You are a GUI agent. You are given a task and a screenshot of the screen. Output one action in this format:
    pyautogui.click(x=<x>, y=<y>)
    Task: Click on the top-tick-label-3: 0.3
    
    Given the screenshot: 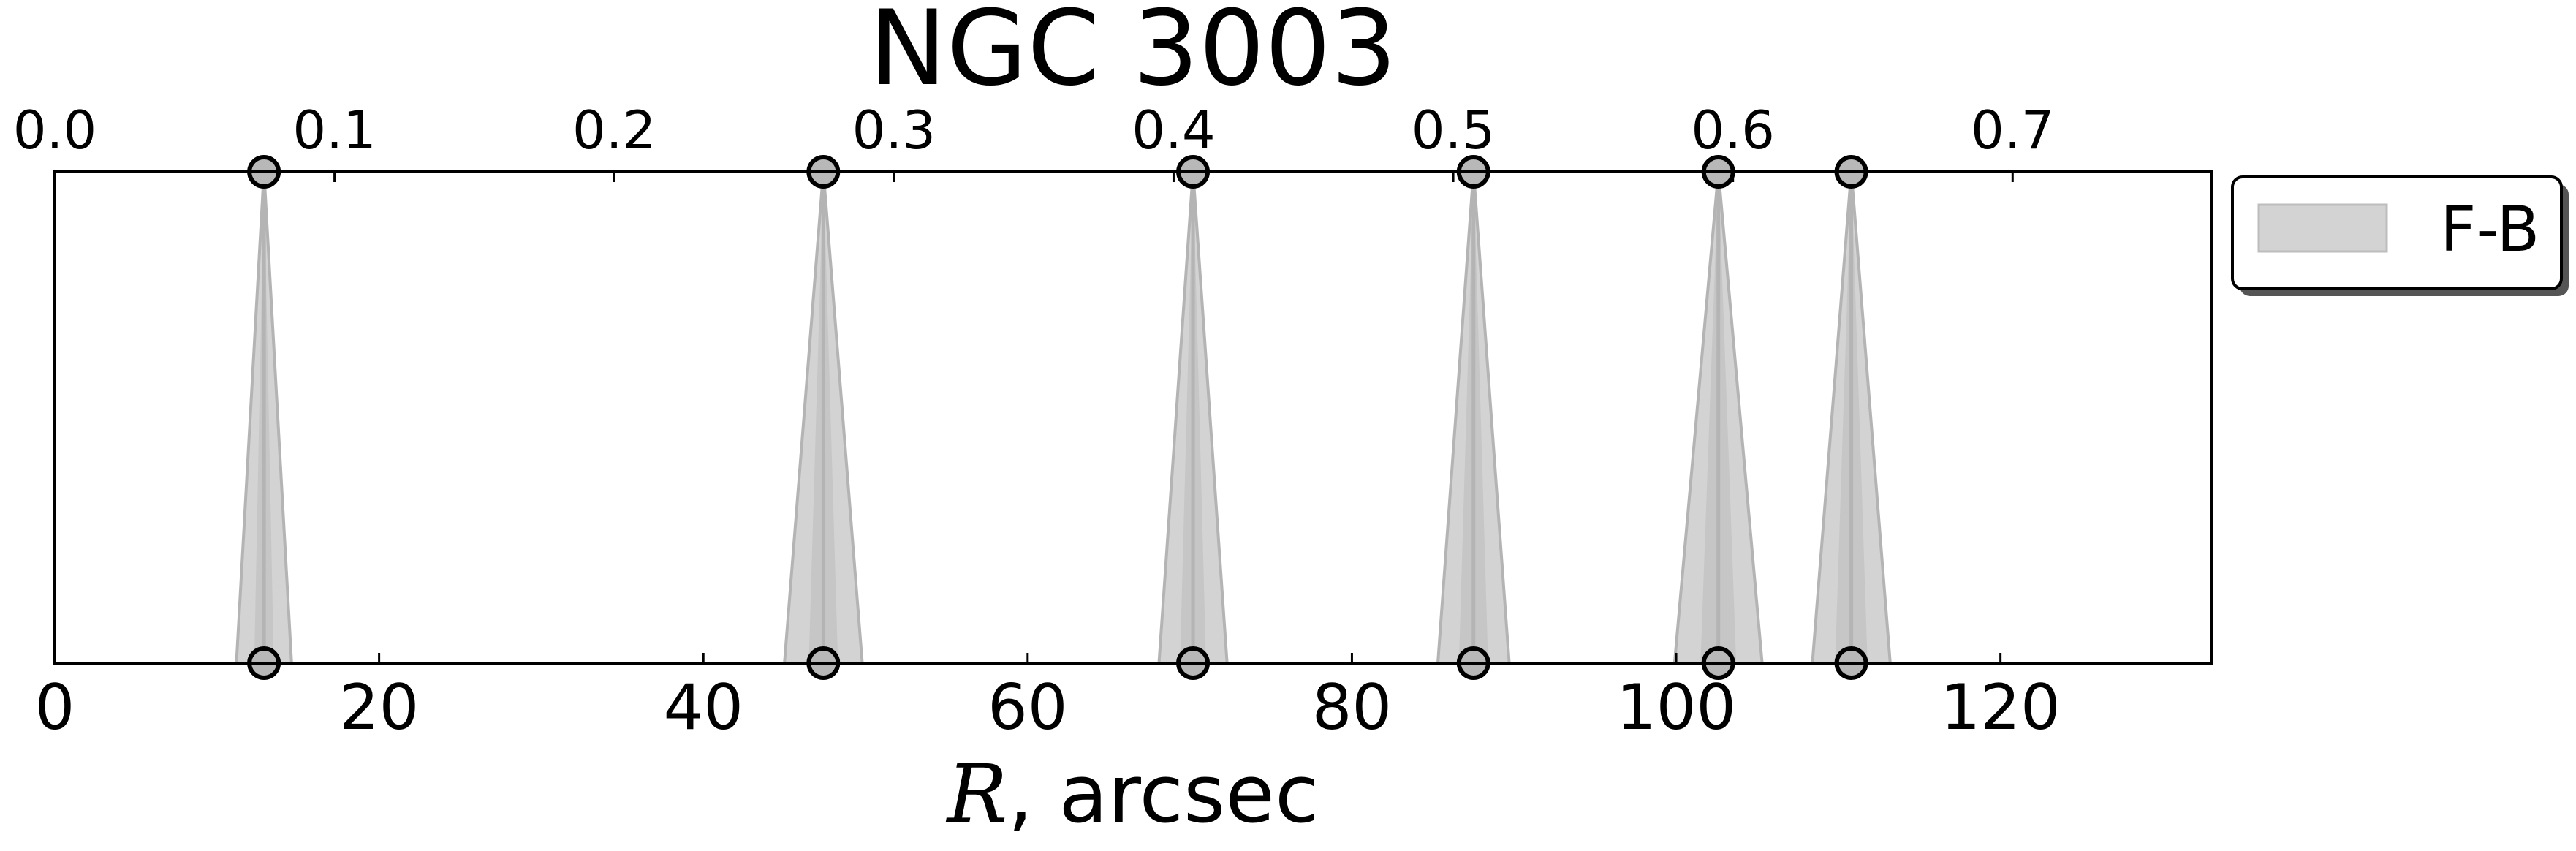 What is the action you would take?
    pyautogui.click(x=894, y=130)
    